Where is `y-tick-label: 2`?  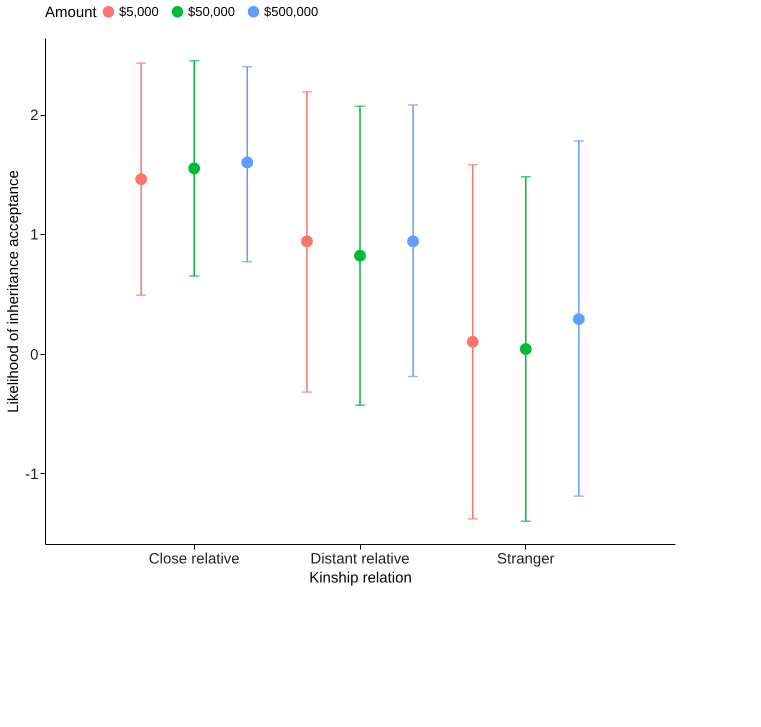 y-tick-label: 2 is located at coordinates (34, 115).